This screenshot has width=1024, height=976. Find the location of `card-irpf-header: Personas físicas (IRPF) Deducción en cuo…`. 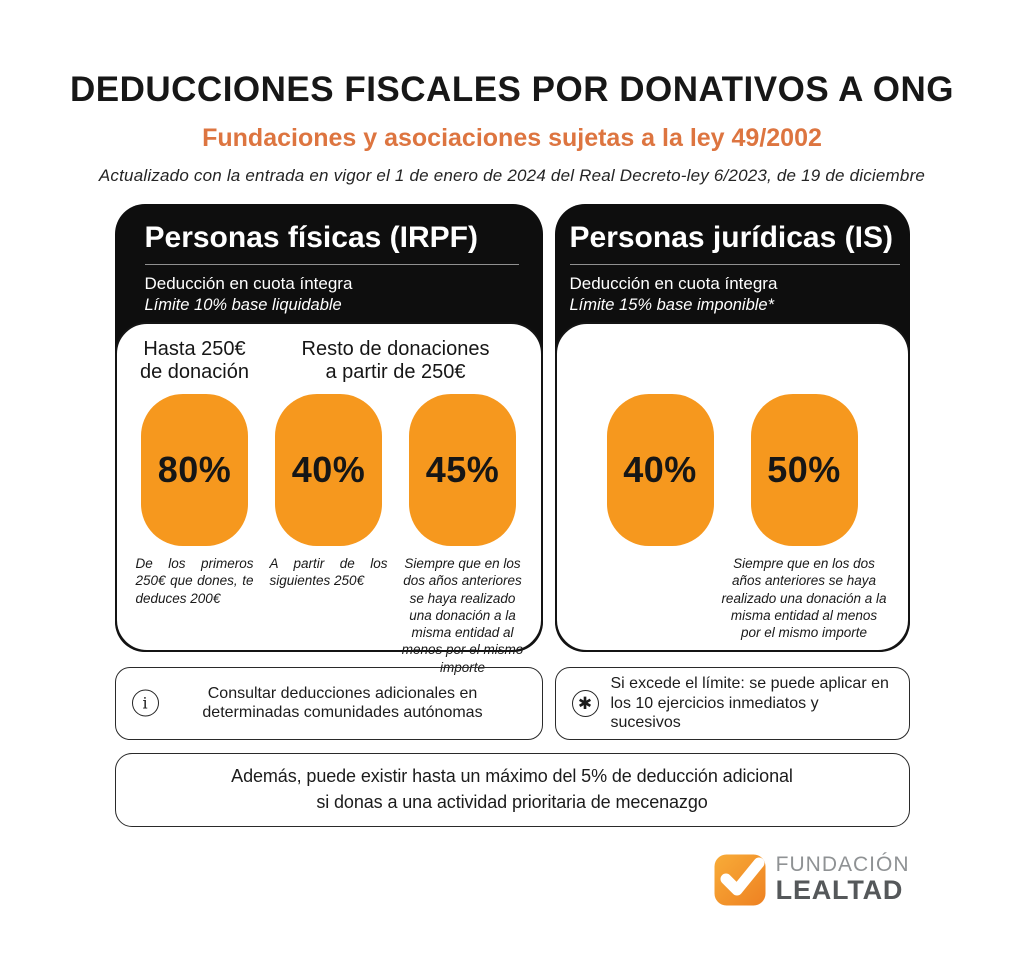

card-irpf-header: Personas físicas (IRPF) Deducción en cuo… is located at coordinates (329, 259).